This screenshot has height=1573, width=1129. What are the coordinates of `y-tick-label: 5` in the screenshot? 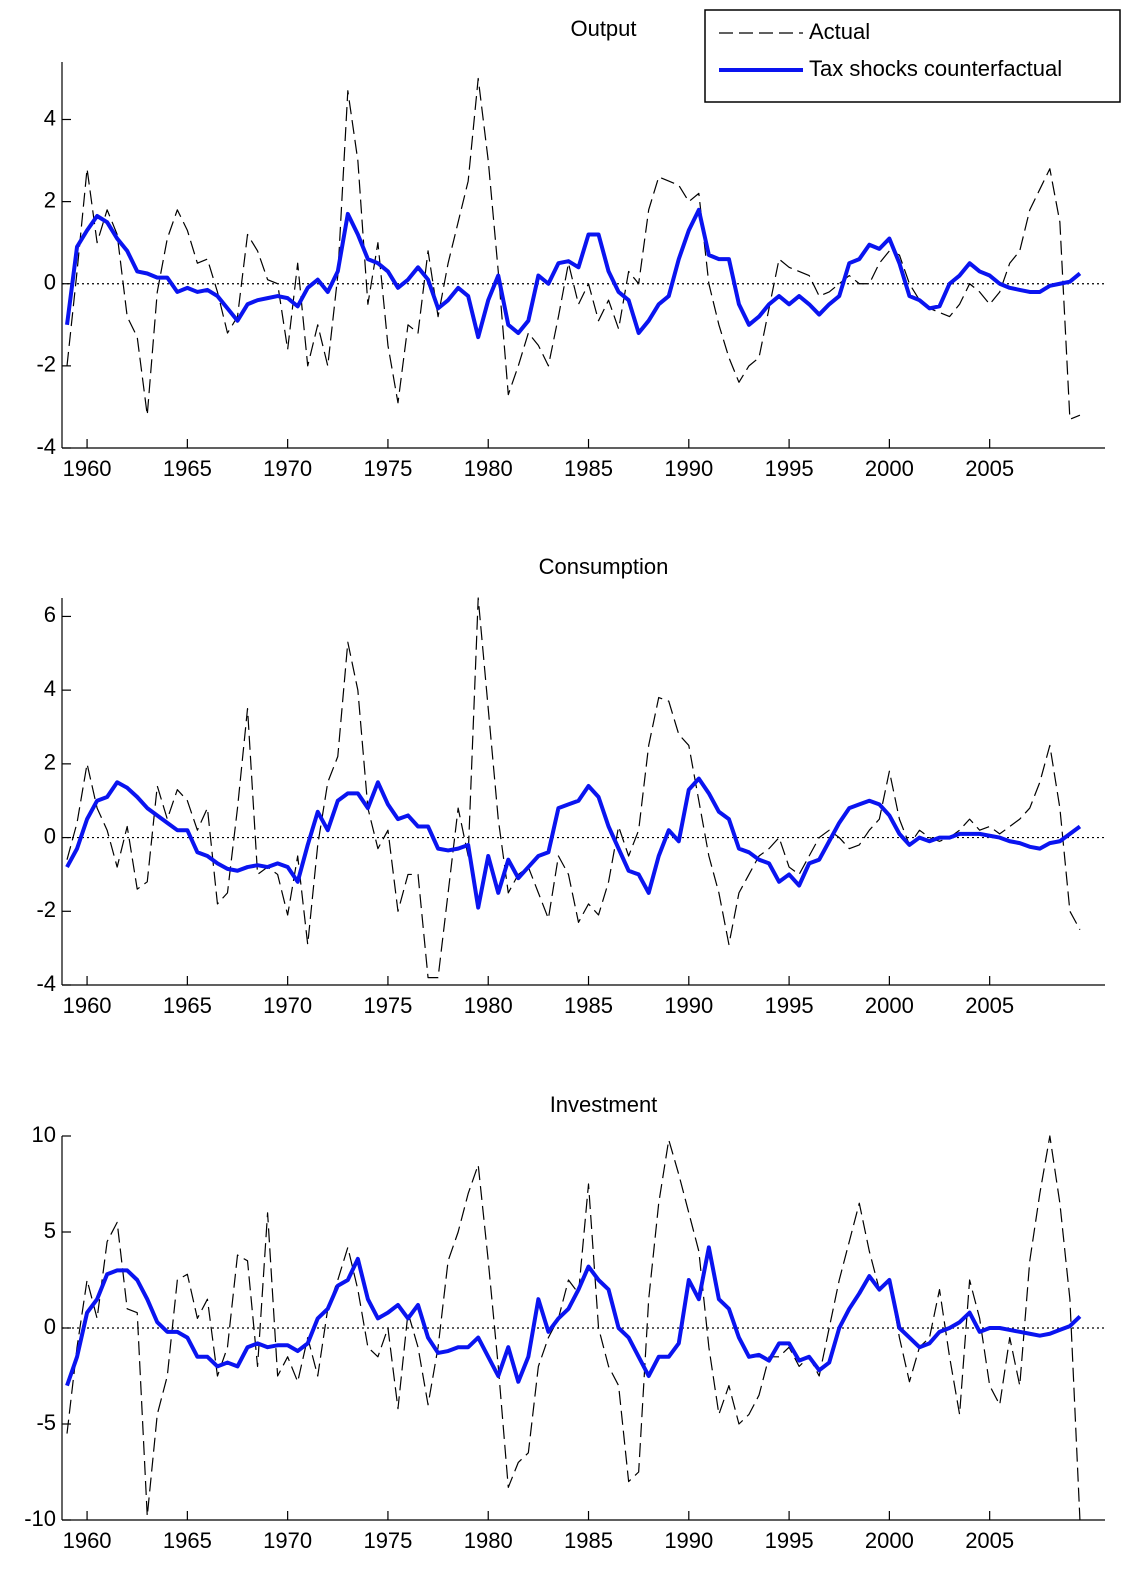 It's located at (50, 1230).